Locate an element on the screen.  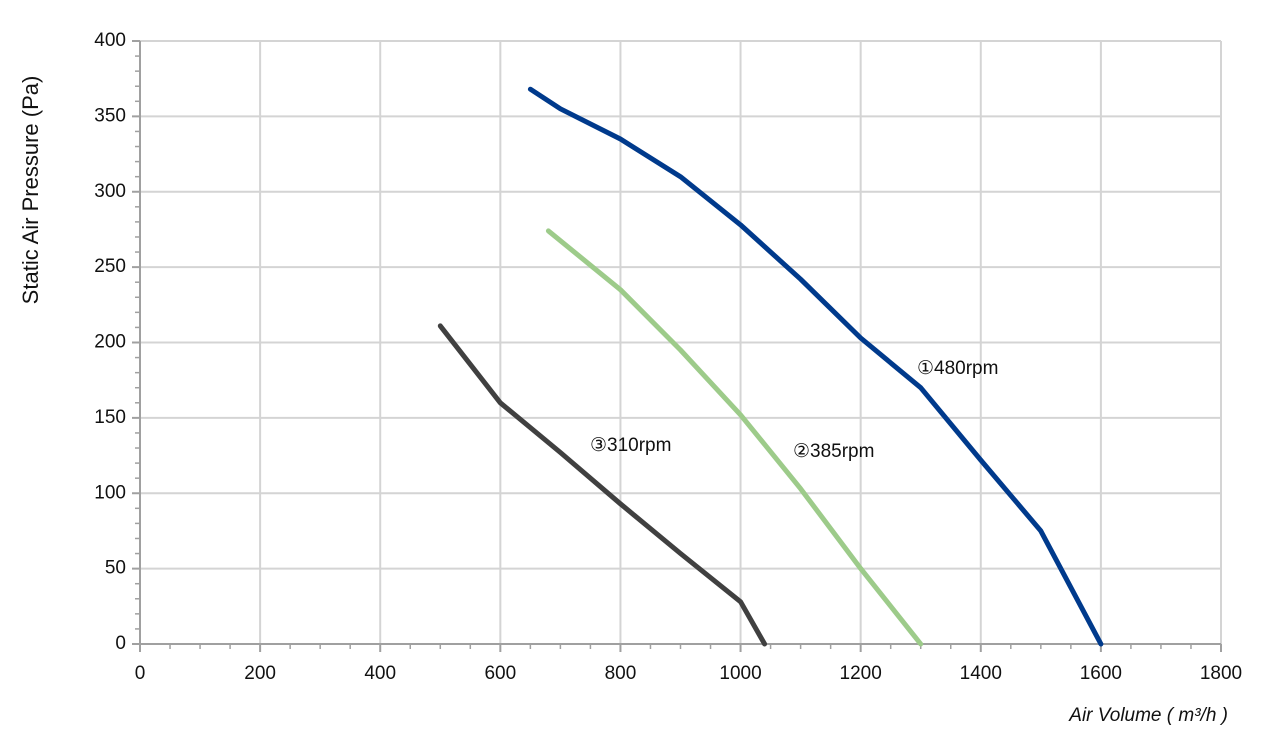
y-tick-label: 250 is located at coordinates (110, 266).